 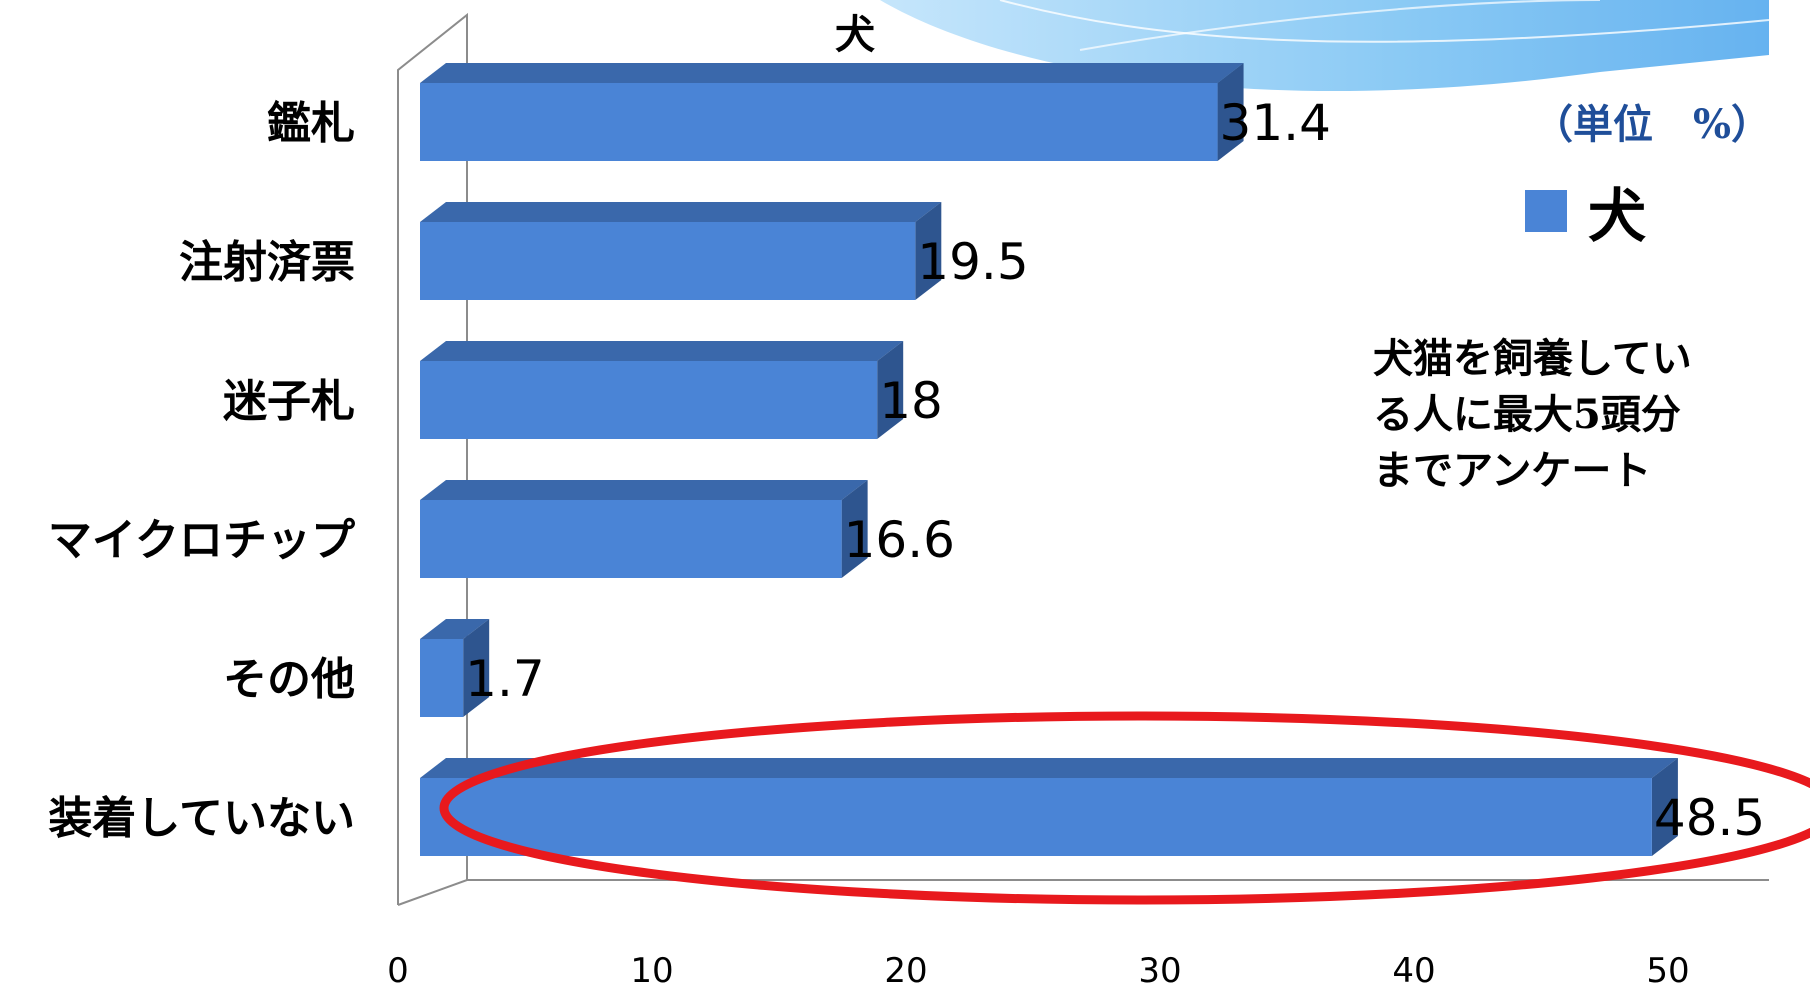 I want to click on value-label-3: 16.6, so click(x=899, y=540).